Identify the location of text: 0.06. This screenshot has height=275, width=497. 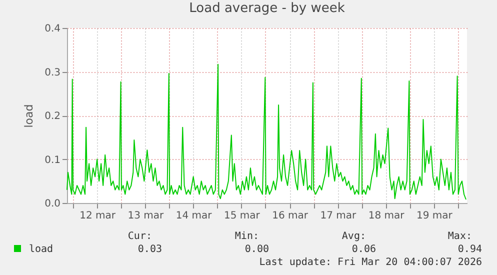
(364, 249).